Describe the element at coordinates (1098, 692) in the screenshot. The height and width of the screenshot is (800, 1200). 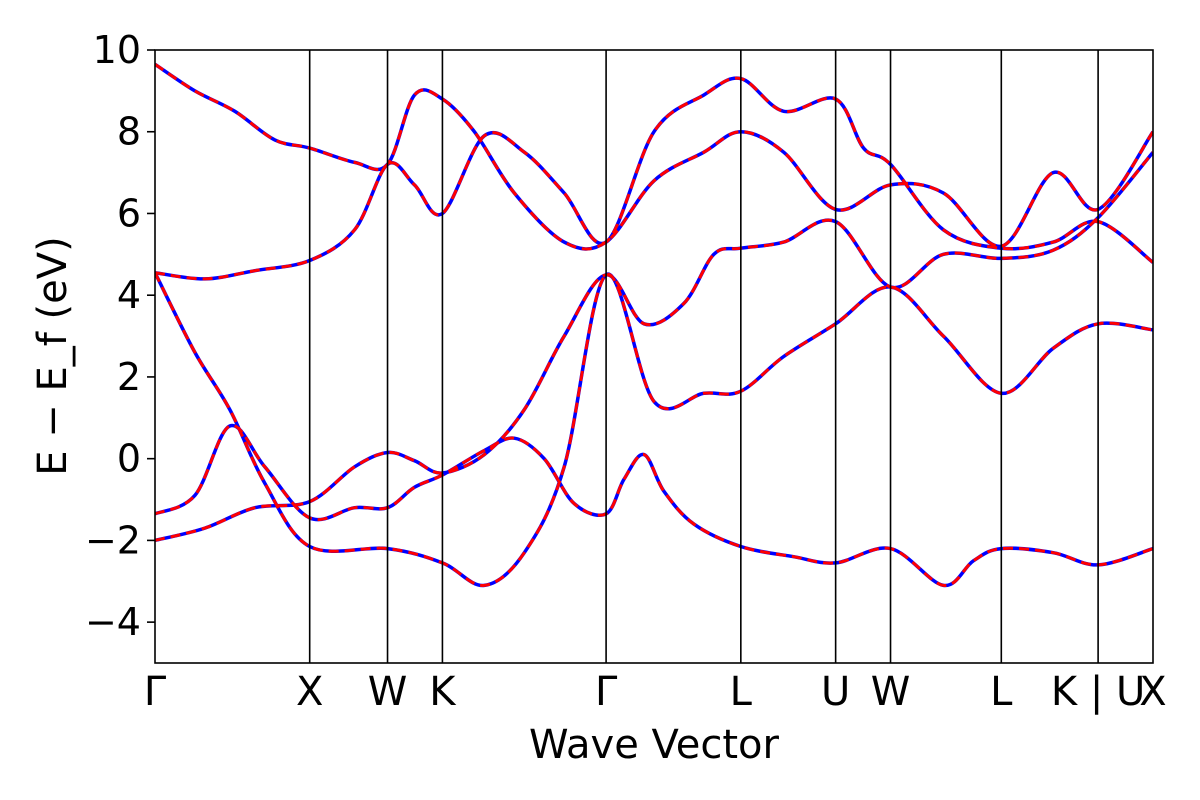
I see `kpoint-label: K | U` at that location.